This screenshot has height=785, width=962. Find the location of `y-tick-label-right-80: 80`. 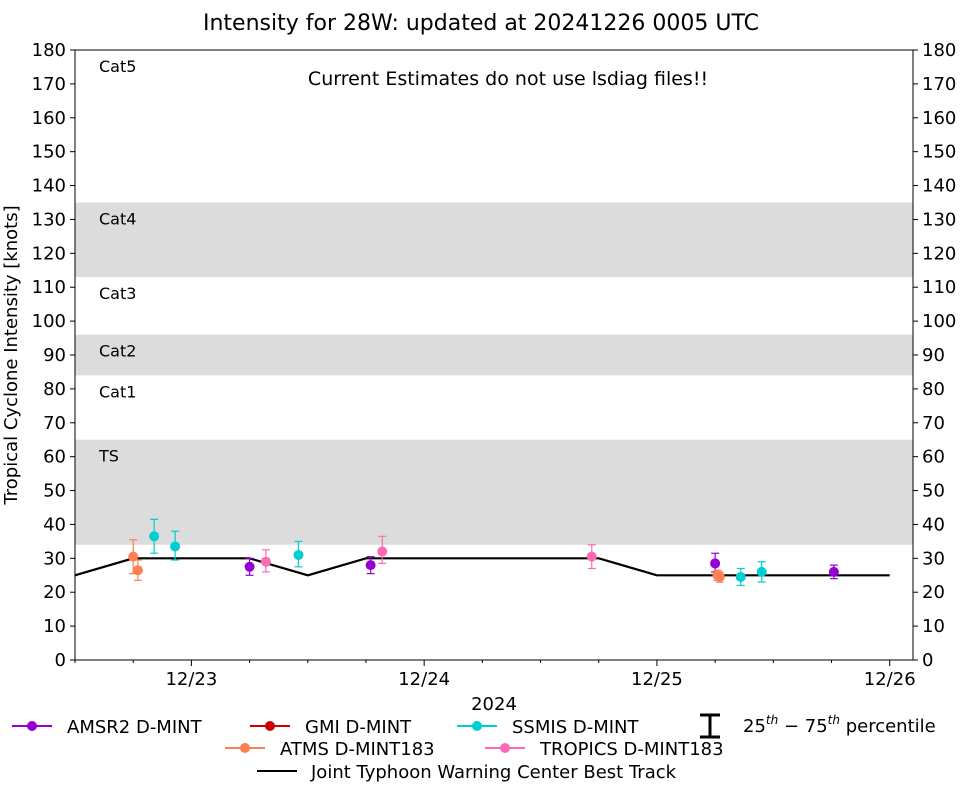

y-tick-label-right-80: 80 is located at coordinates (933, 389).